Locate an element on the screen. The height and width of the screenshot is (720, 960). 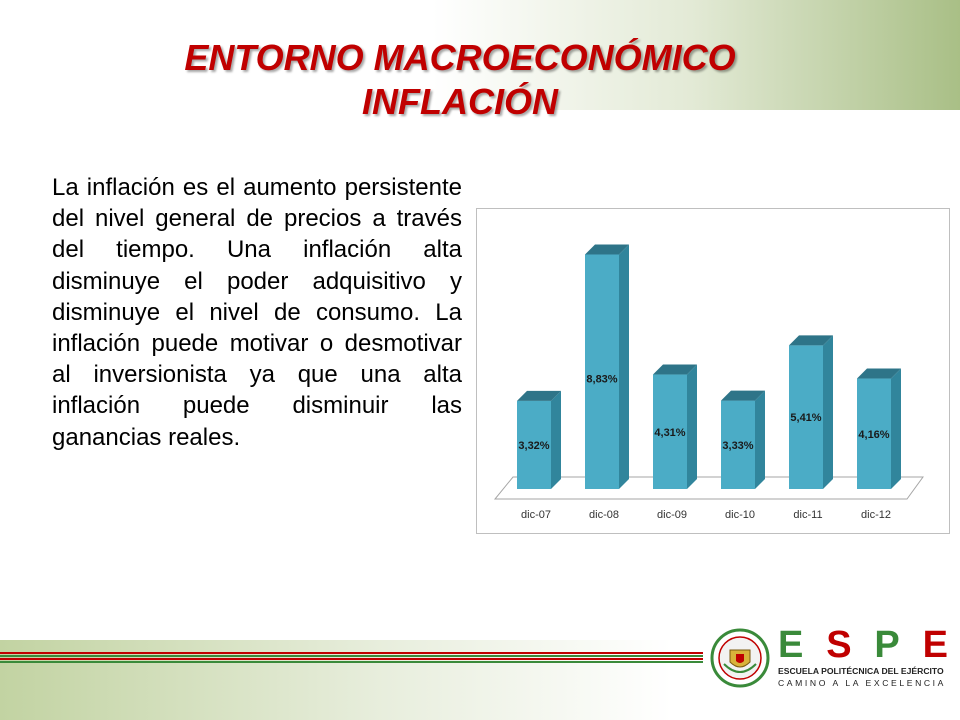
logo-letter-e2: E is located at coordinates (935, 645).